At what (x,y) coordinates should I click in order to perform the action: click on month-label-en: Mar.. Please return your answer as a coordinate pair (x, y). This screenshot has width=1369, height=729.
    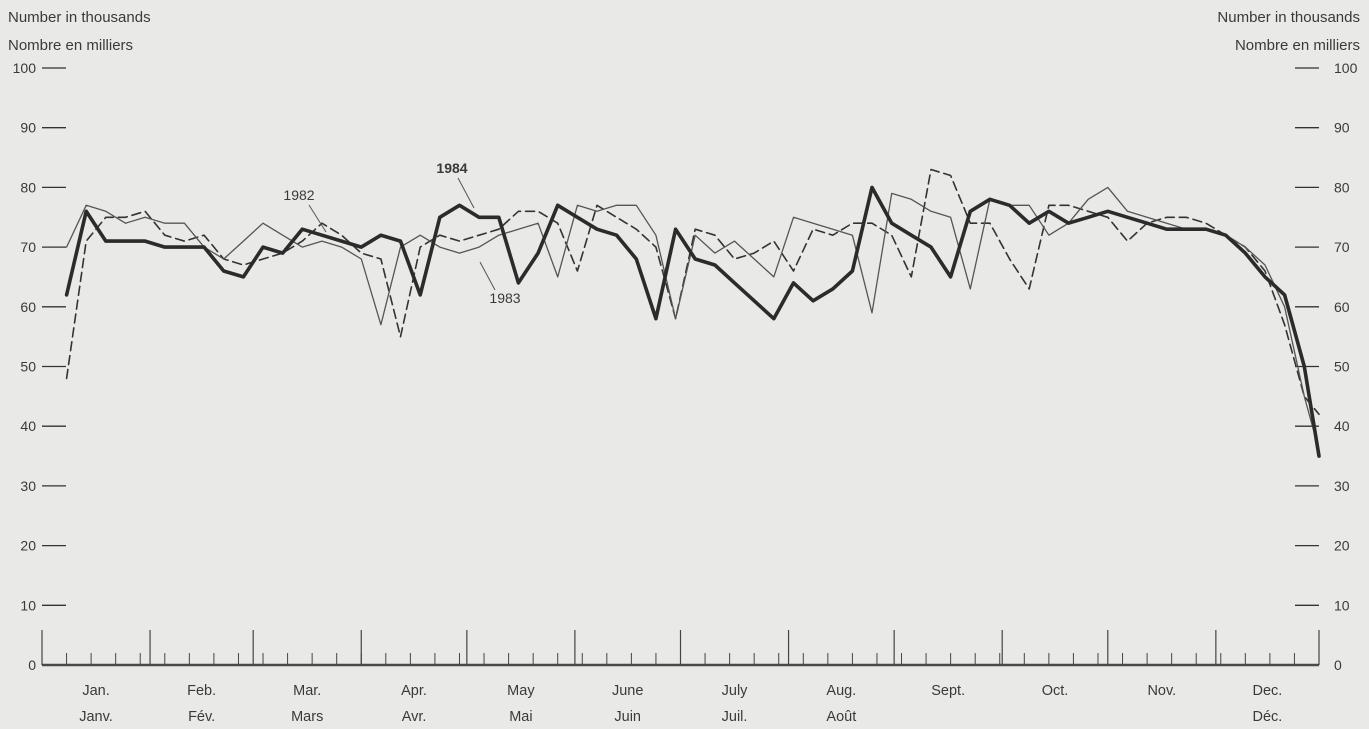
    Looking at the image, I should click on (307, 691).